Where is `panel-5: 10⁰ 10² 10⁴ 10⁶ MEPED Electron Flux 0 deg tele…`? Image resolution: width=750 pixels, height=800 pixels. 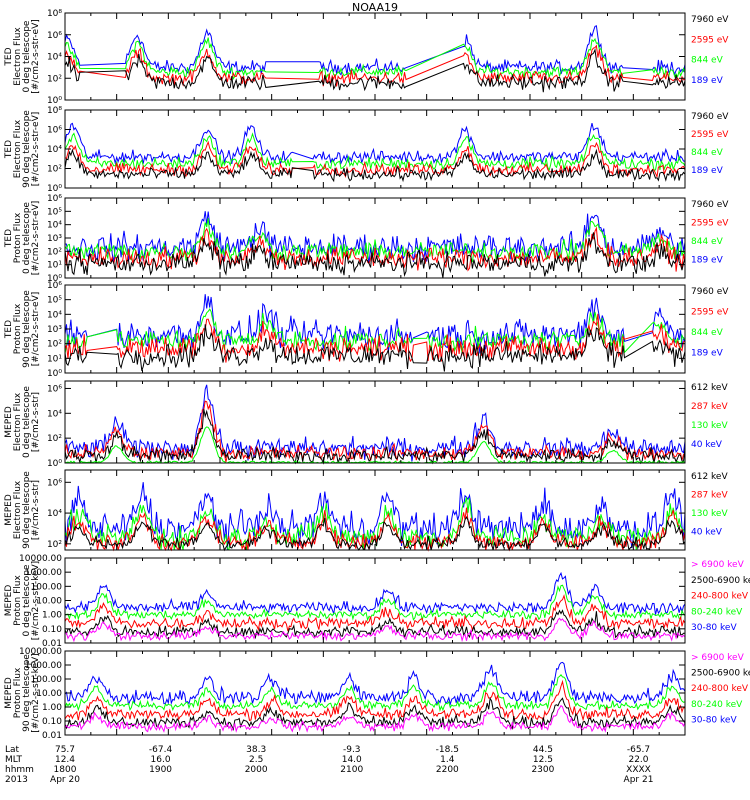 panel-5: 10⁰ 10² 10⁴ 10⁶ MEPED Electron Flux 0 deg tele… is located at coordinates (366, 424).